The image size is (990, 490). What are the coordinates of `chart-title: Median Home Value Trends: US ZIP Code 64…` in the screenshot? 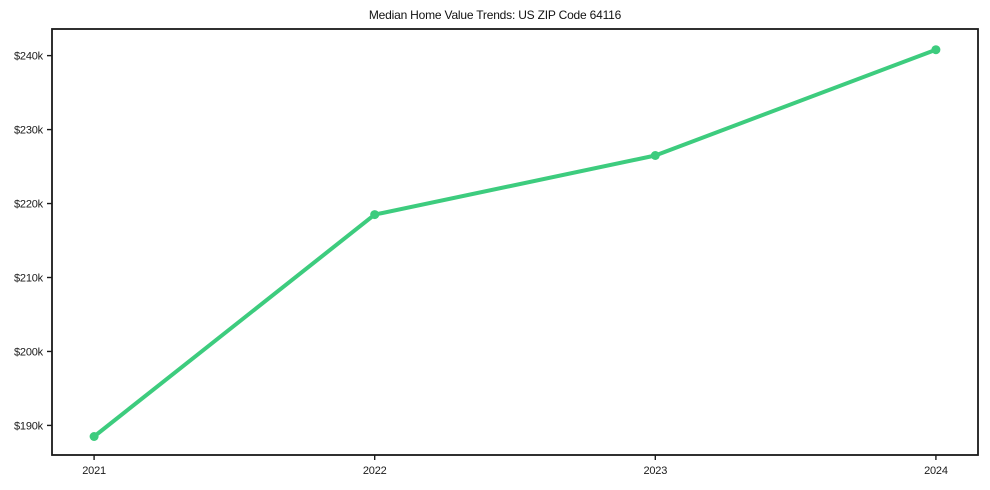 It's located at (495, 15).